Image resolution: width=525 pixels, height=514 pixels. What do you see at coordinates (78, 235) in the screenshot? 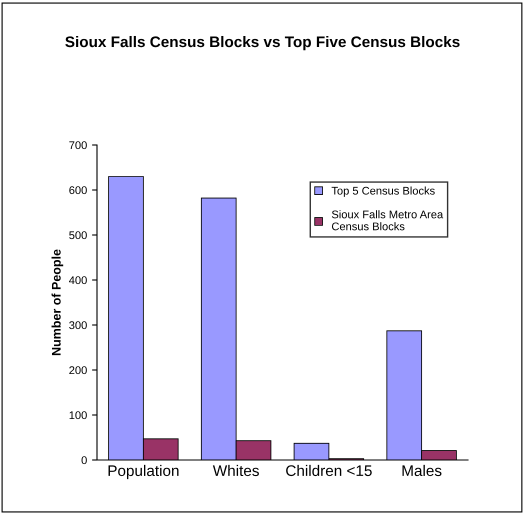
I see `y-tick-label: 500` at bounding box center [78, 235].